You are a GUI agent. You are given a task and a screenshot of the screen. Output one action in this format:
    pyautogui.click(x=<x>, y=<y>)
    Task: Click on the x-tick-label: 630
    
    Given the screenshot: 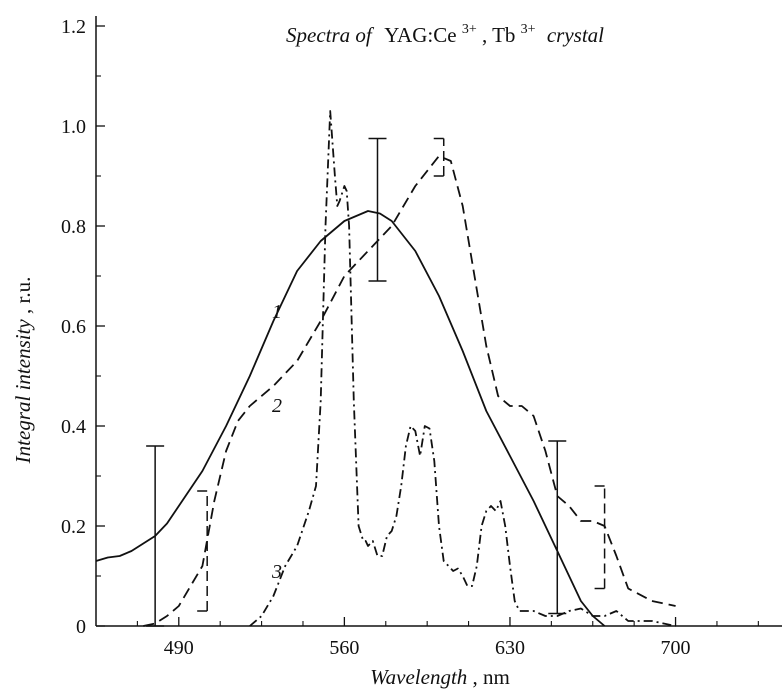 What is the action you would take?
    pyautogui.click(x=510, y=648)
    